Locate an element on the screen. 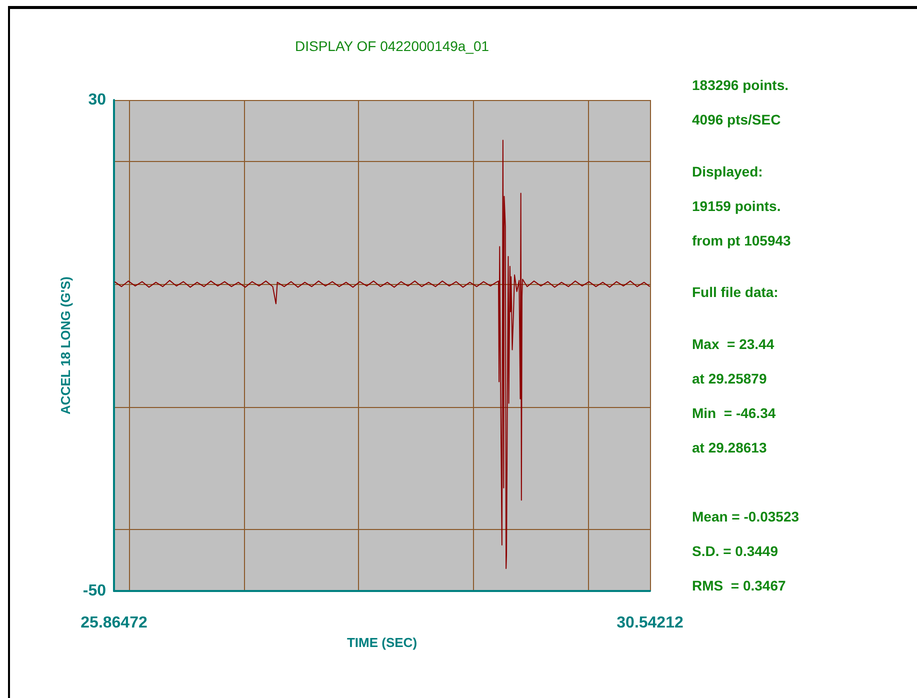 The height and width of the screenshot is (698, 917). text: 183296 points. is located at coordinates (740, 85).